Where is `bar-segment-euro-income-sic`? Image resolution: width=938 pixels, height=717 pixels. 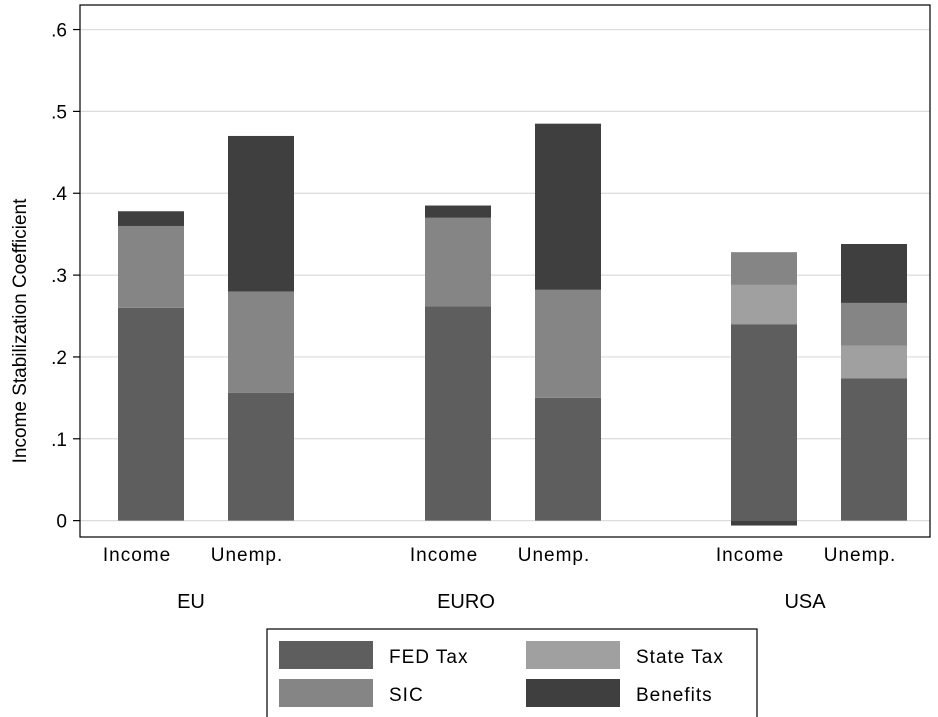 bar-segment-euro-income-sic is located at coordinates (458, 262).